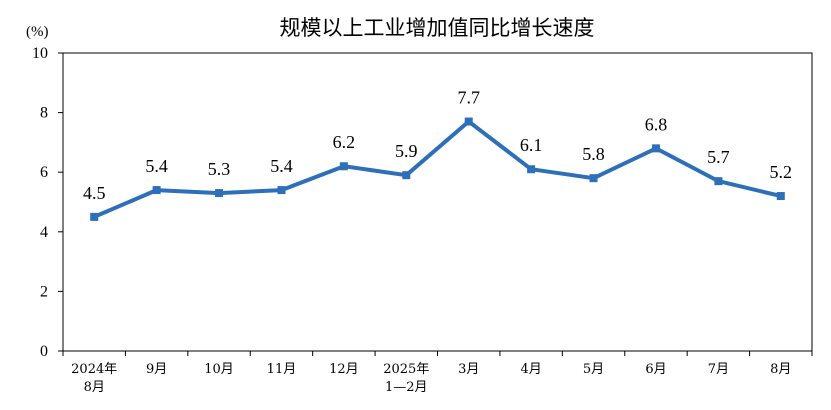 This screenshot has width=831, height=410. What do you see at coordinates (219, 169) in the screenshot?
I see `data-label: 5.3` at bounding box center [219, 169].